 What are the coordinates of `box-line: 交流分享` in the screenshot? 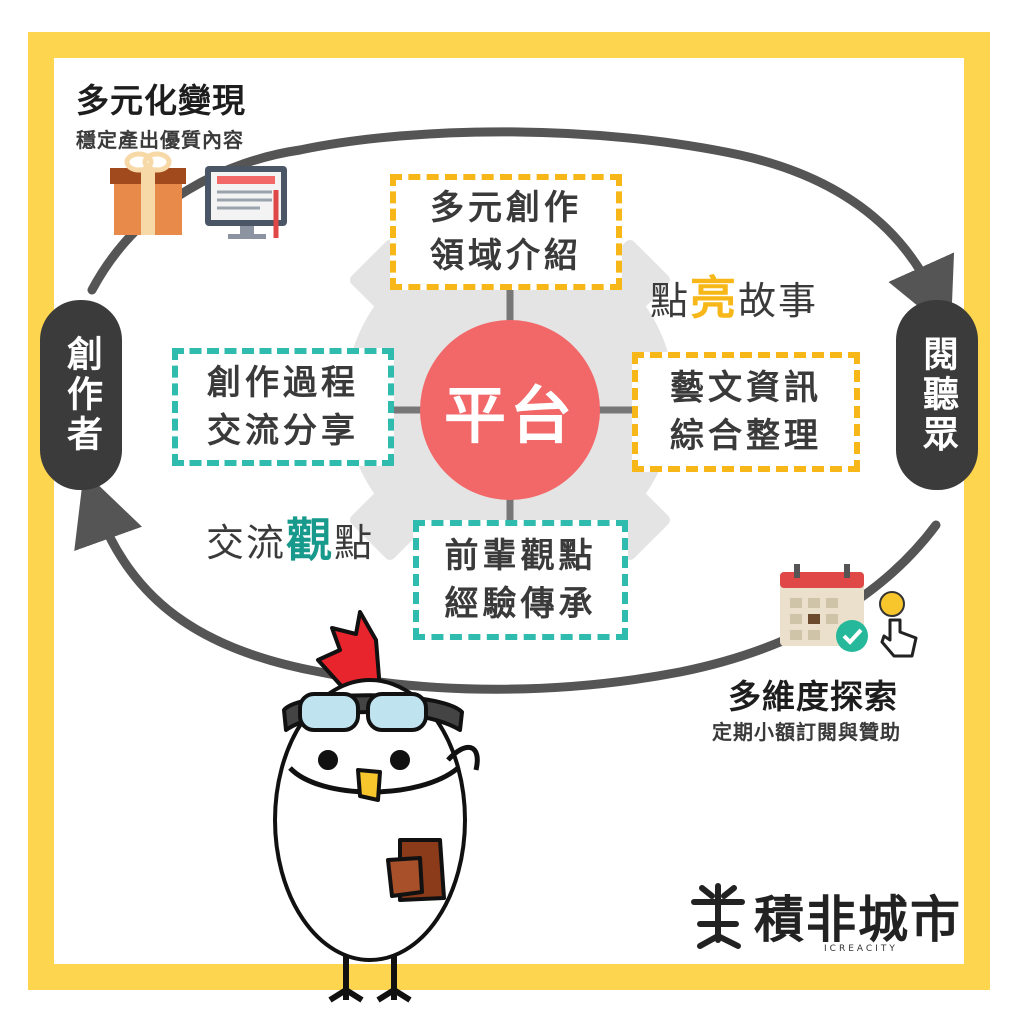 It's located at (283, 431).